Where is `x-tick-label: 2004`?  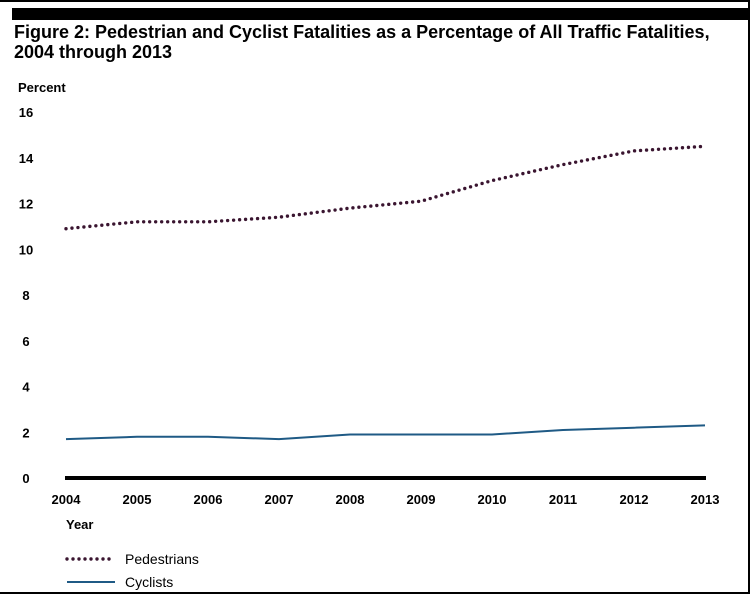
x-tick-label: 2004 is located at coordinates (67, 499).